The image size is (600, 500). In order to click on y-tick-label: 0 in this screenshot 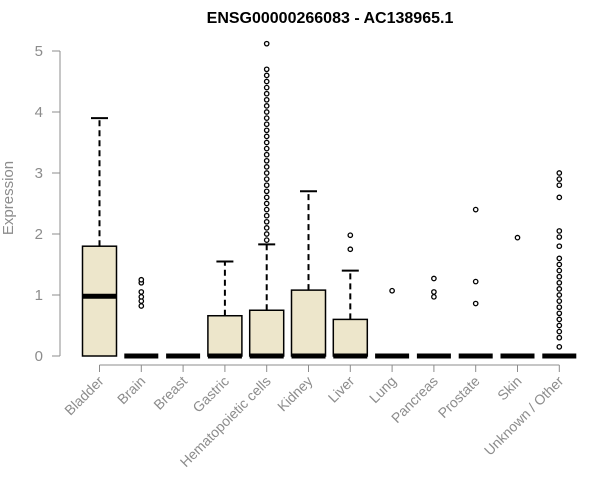, I will do `click(39, 356)`.